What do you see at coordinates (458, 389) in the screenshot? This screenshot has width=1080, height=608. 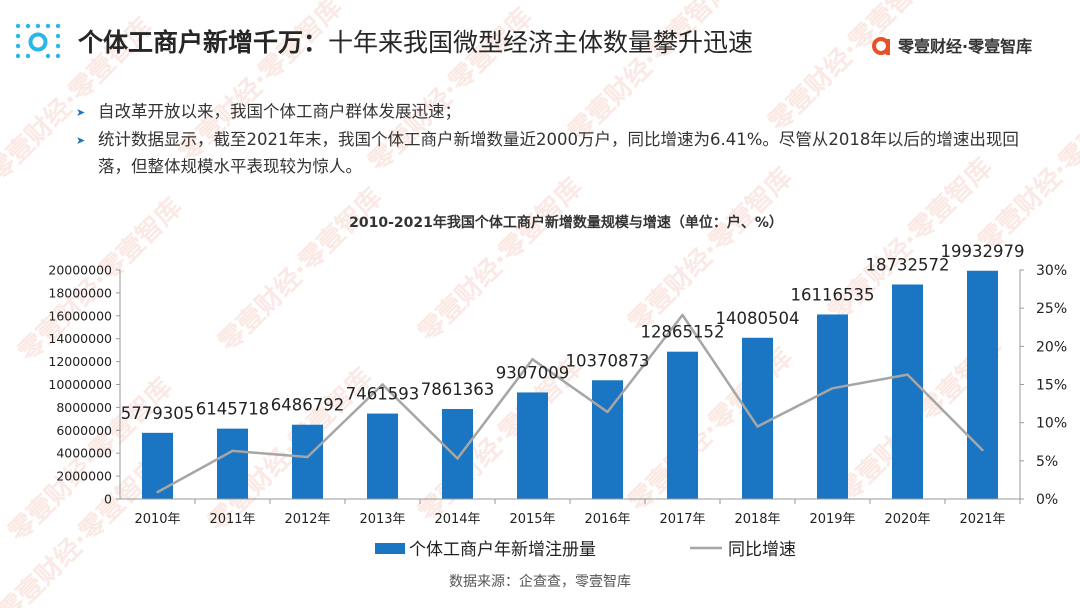 I see `bar-value-label: 7861363` at bounding box center [458, 389].